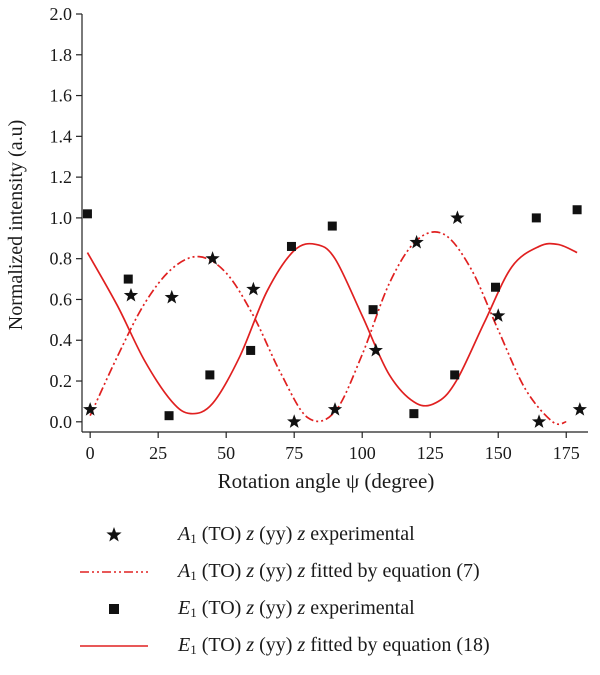  I want to click on legend-item-a1-fit: A1 (TO) z (yy) z fitted by equation (7), so click(328, 571).